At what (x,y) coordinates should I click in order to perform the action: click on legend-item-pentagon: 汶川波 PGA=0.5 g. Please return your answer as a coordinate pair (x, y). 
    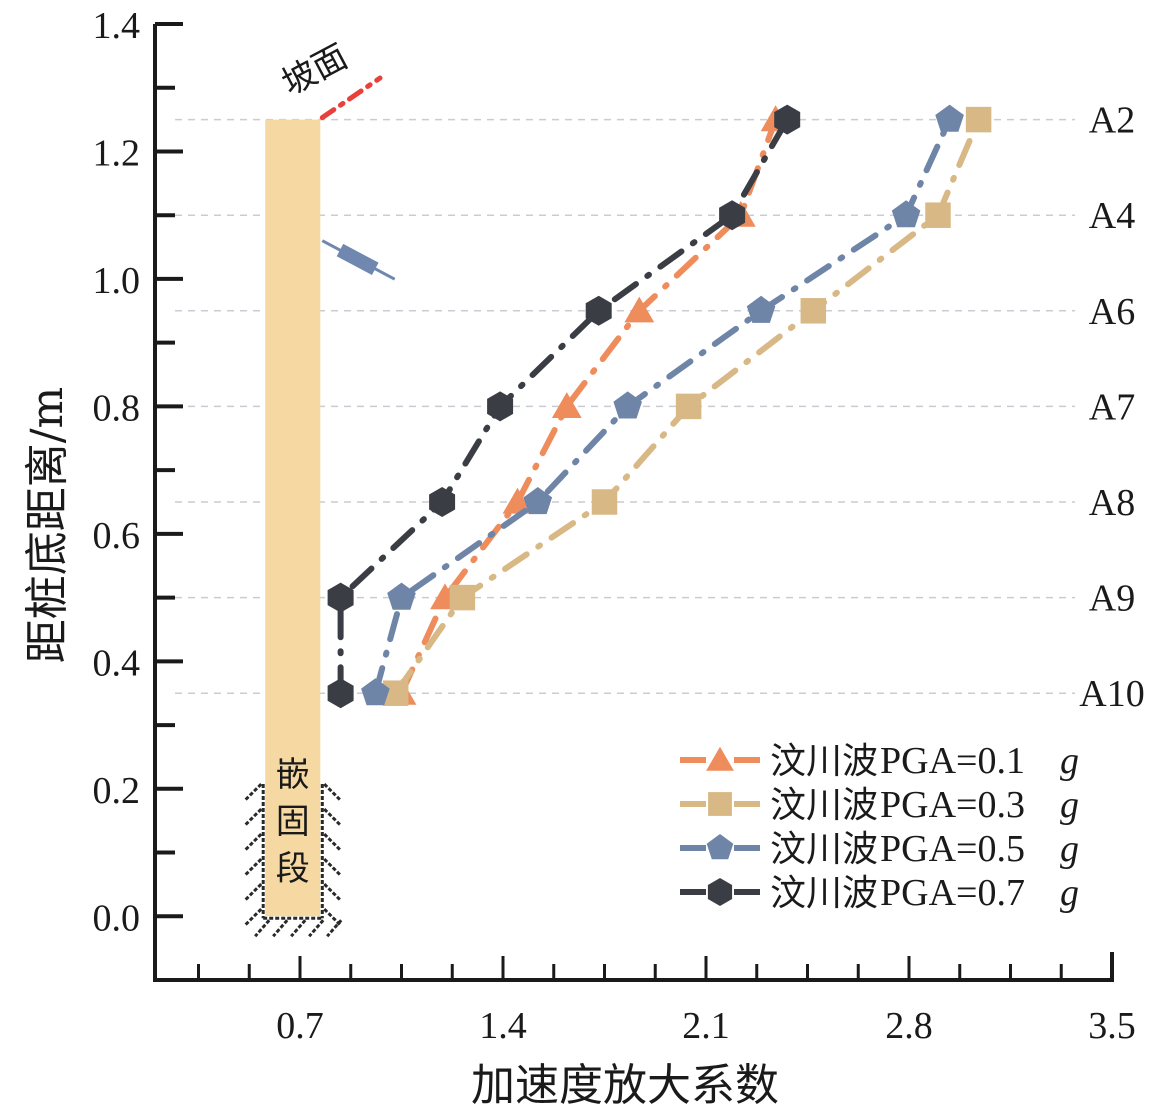
    Looking at the image, I should click on (879, 849).